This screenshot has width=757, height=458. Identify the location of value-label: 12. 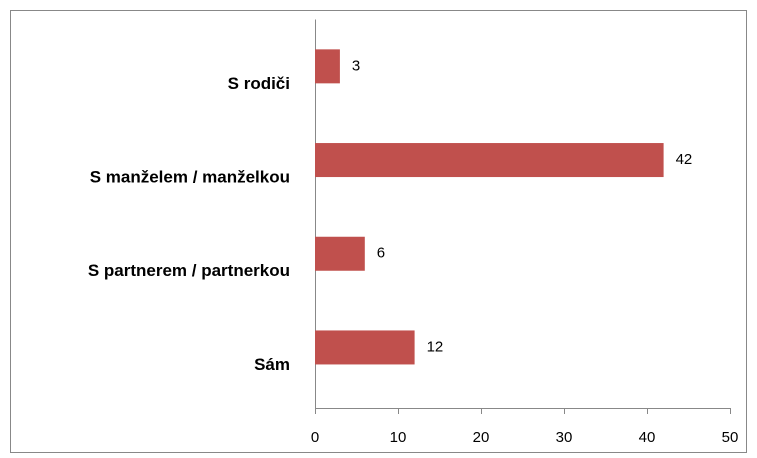
(435, 346).